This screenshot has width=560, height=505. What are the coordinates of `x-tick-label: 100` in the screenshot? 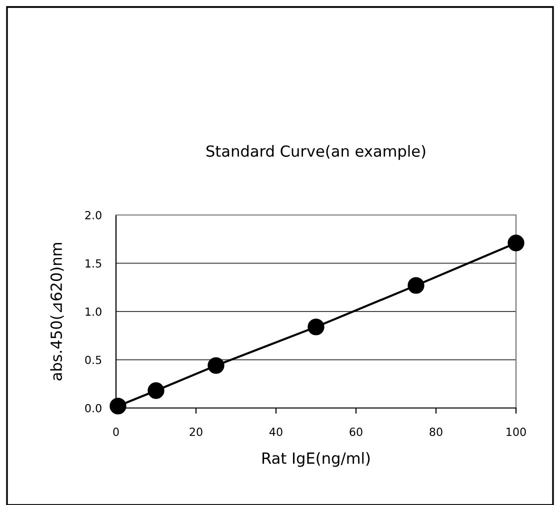 It's located at (516, 432).